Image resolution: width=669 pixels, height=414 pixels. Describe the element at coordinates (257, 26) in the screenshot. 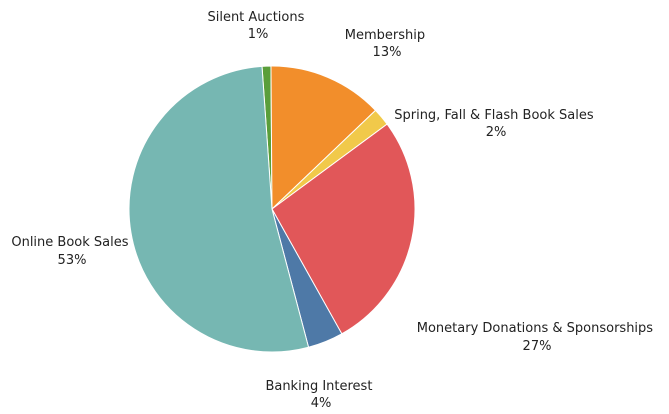

I see `label-silent-auctions: Silent Auctions 1%` at that location.